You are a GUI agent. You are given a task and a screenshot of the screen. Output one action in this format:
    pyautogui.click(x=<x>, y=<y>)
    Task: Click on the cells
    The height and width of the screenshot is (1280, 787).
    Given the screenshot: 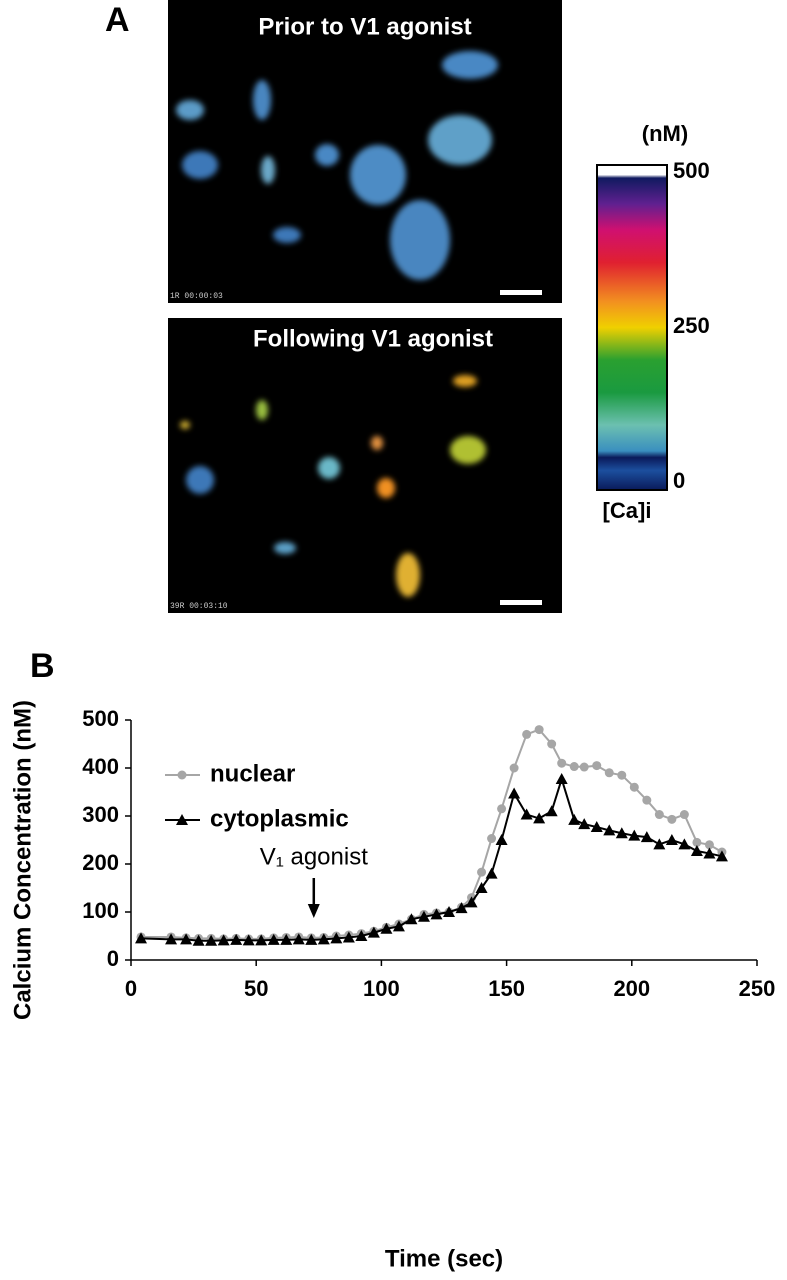 What is the action you would take?
    pyautogui.click(x=337, y=165)
    